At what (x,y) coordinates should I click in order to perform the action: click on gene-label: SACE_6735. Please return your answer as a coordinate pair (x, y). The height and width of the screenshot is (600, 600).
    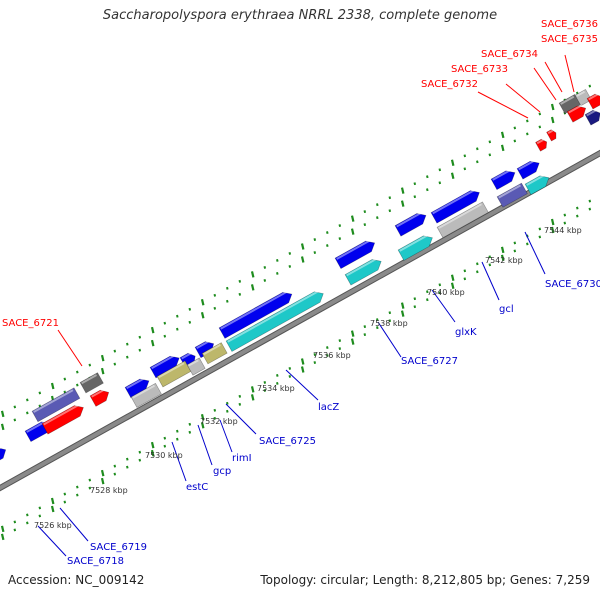
    Looking at the image, I should click on (569, 39).